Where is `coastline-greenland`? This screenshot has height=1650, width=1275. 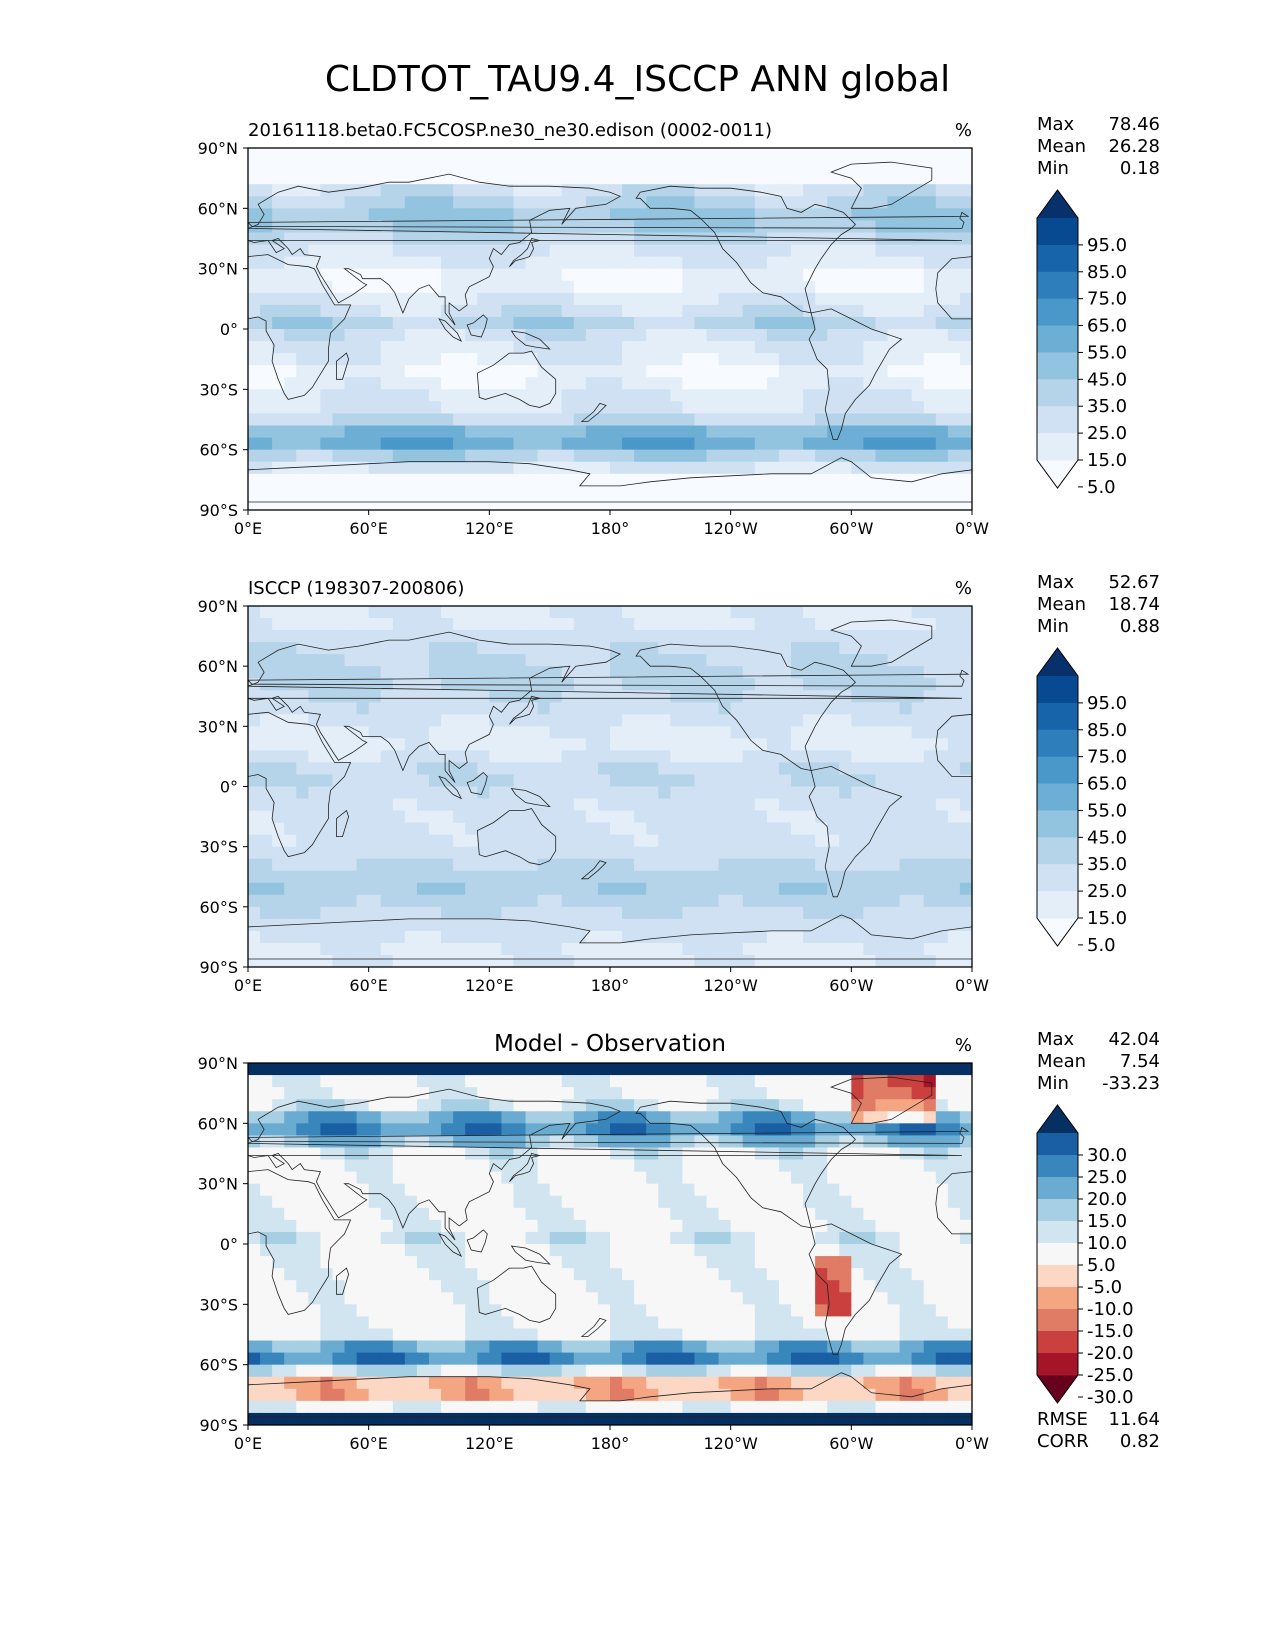 coastline-greenland is located at coordinates (881, 185).